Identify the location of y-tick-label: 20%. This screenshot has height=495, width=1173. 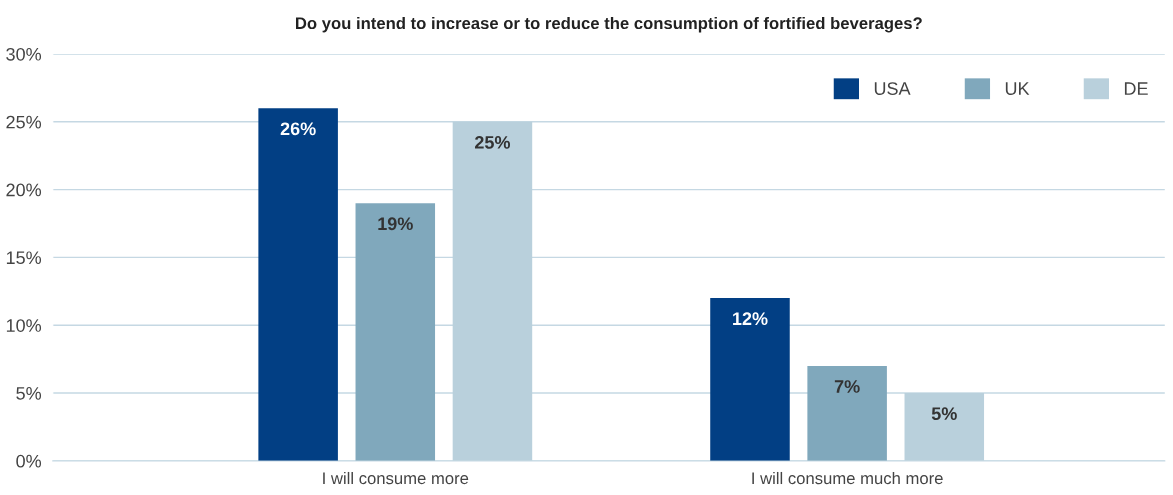
(24, 190).